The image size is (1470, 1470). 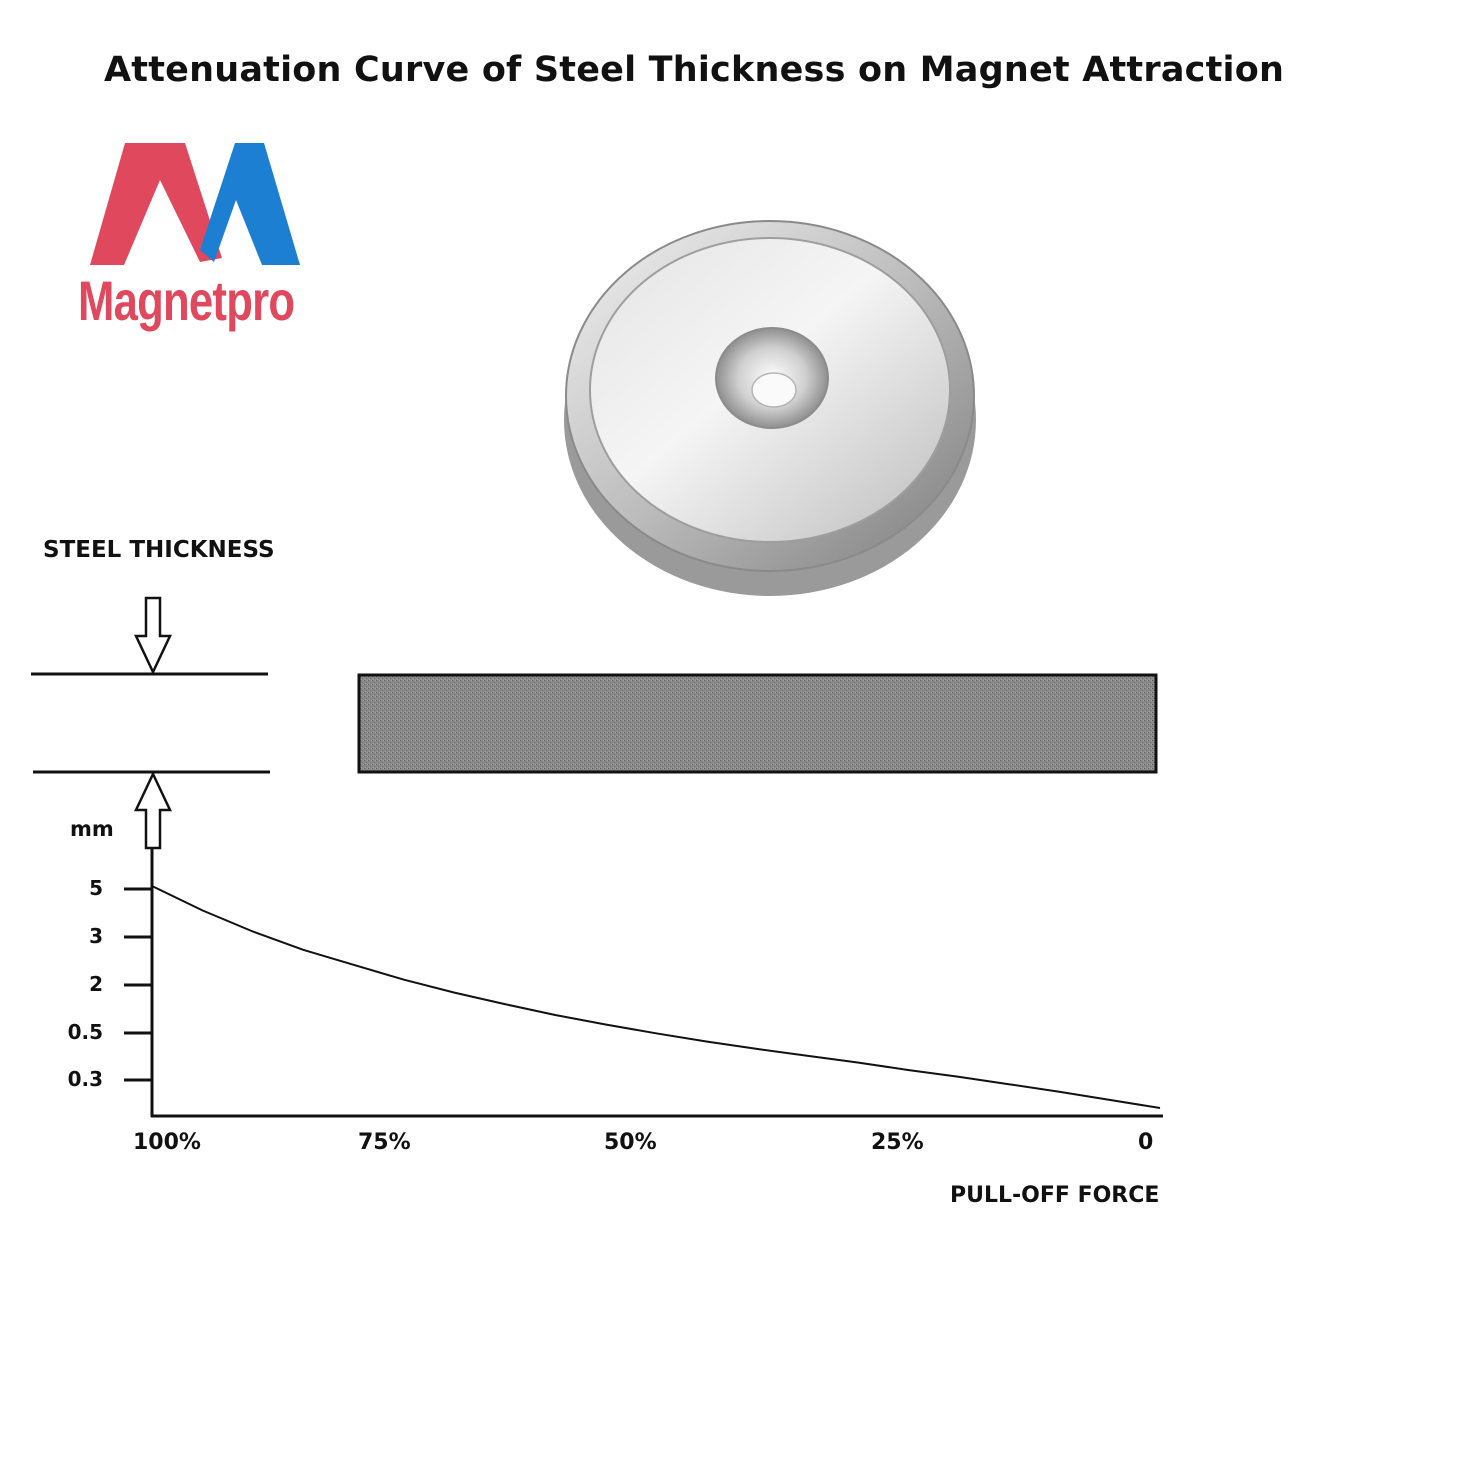 I want to click on steel-thickness-label: STEEL THICKNESS, so click(x=159, y=550).